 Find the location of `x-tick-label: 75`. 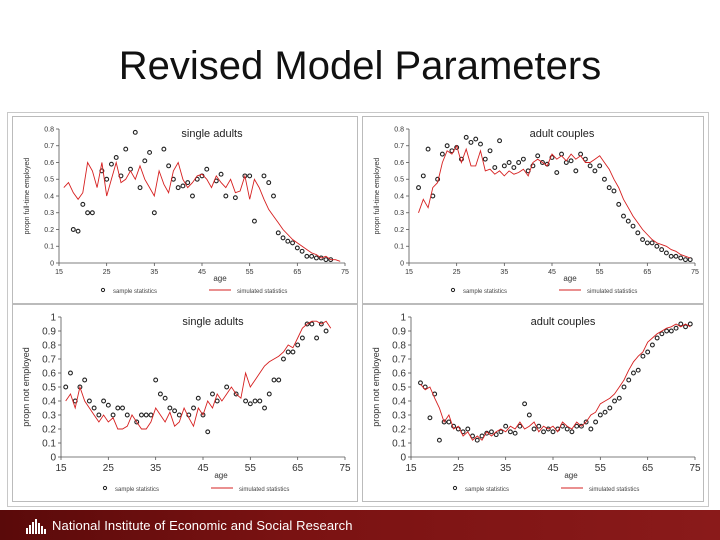

x-tick-label: 75 is located at coordinates (695, 272).